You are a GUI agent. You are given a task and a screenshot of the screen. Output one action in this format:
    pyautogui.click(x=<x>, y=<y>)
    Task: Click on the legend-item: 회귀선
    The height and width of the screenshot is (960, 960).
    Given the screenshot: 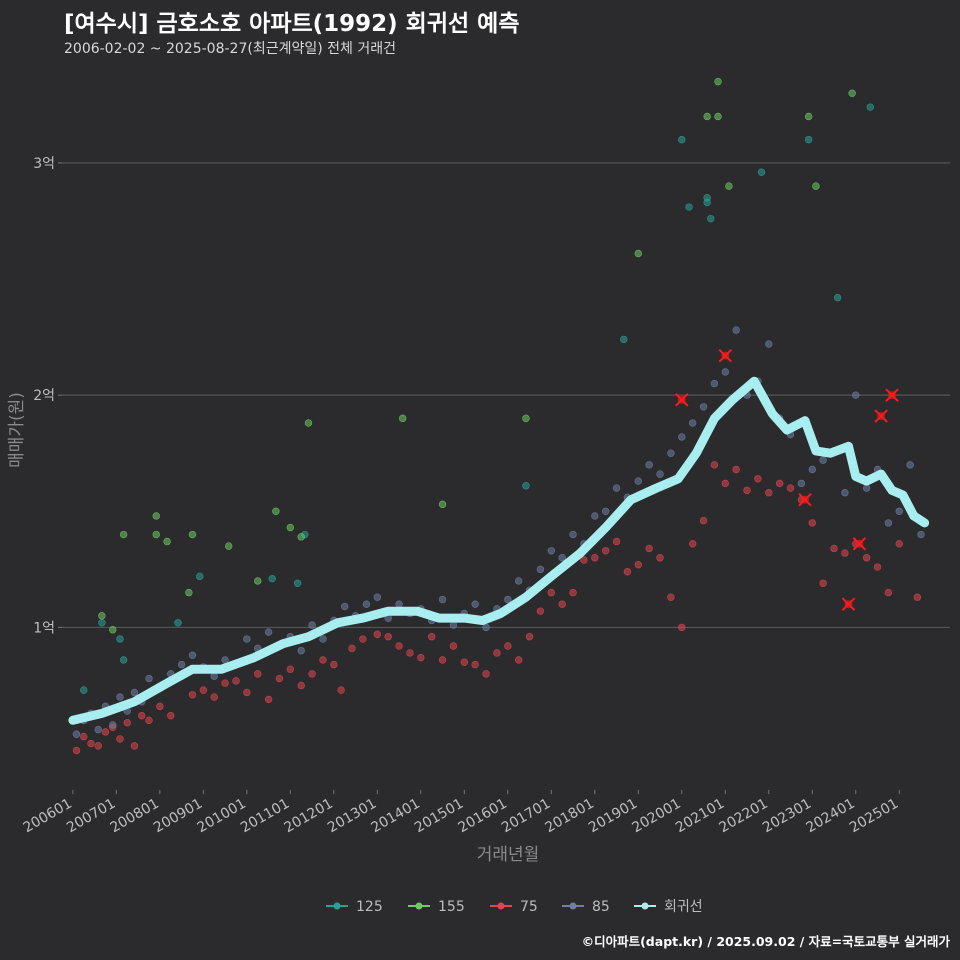 What is the action you would take?
    pyautogui.click(x=668, y=907)
    